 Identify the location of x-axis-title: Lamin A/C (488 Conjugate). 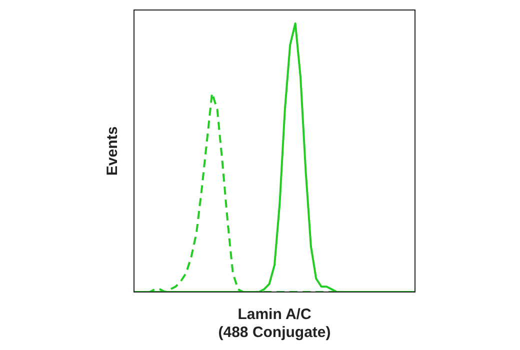
(274, 324).